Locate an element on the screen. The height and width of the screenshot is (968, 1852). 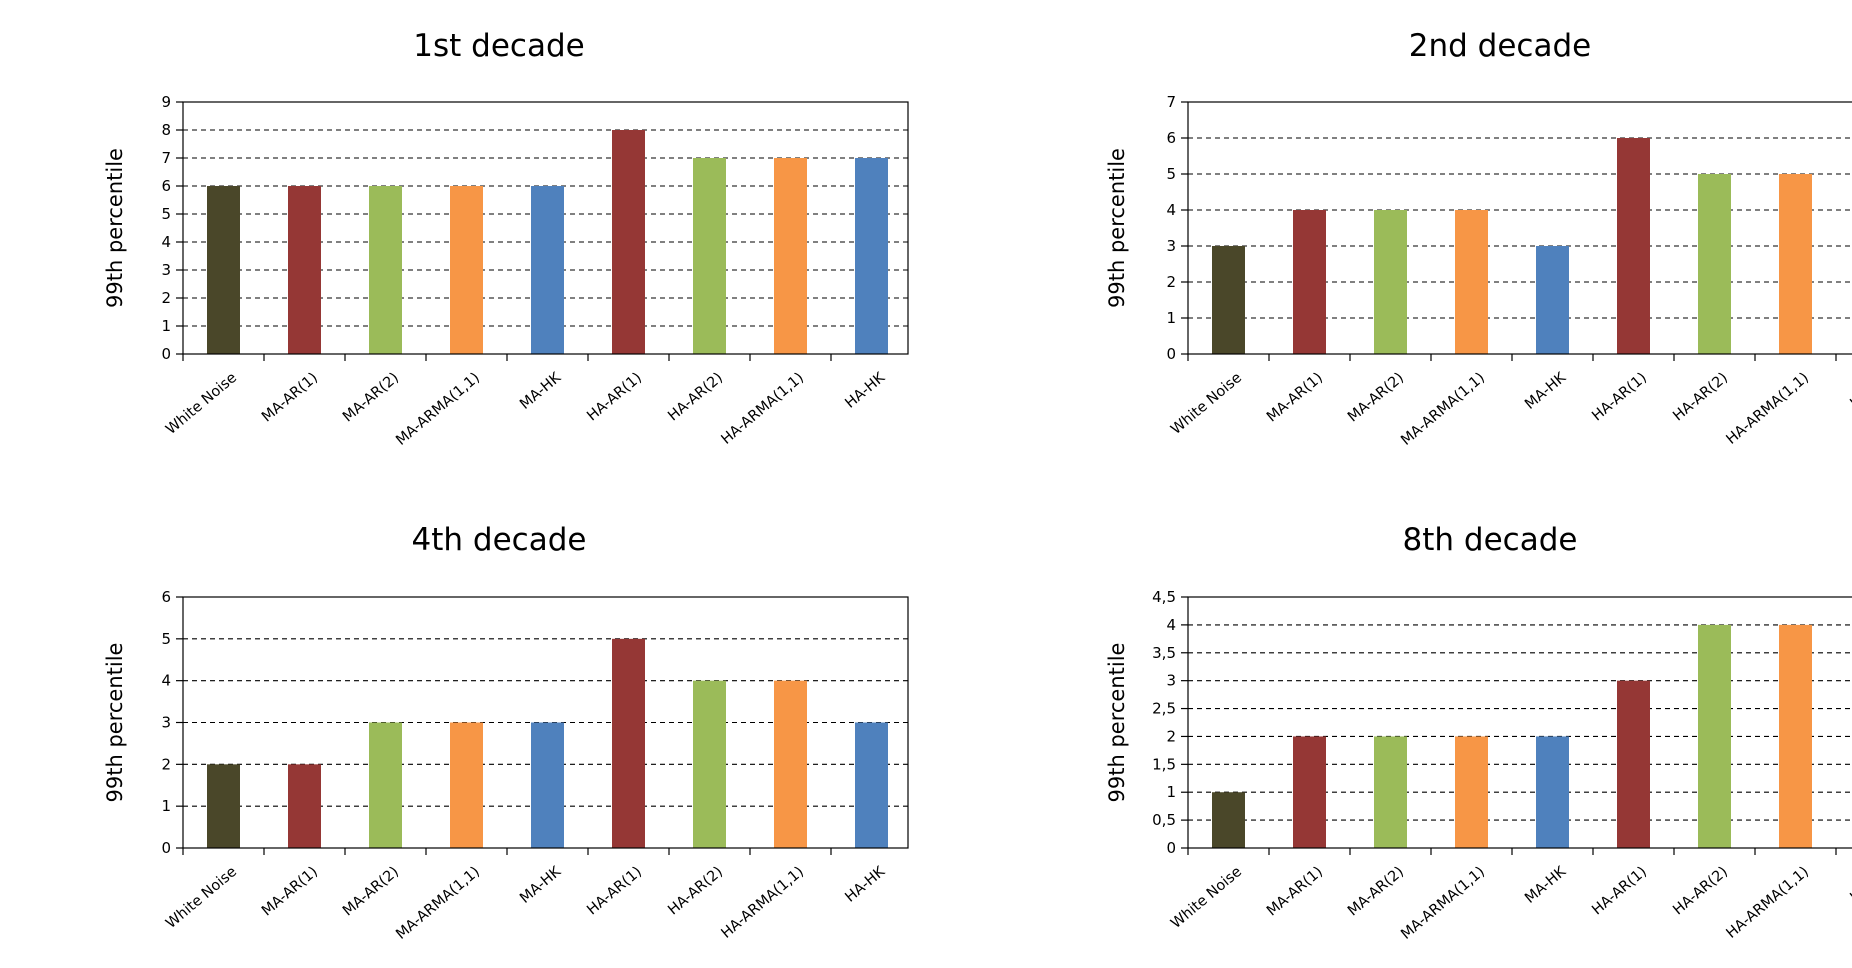
y-tick-label: 1,5 is located at coordinates (1164, 764).